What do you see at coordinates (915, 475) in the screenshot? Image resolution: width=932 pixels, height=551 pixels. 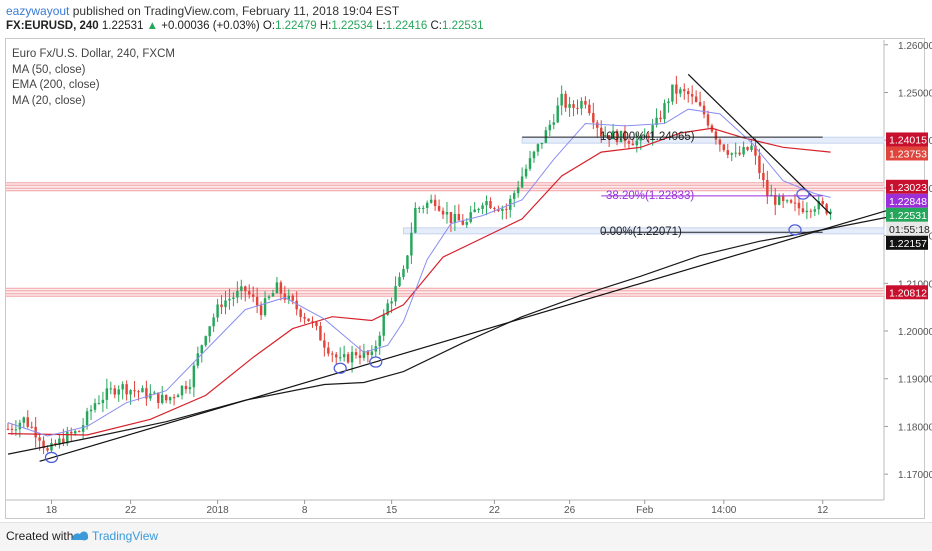 I see `y-tick-label: 1.17000` at bounding box center [915, 475].